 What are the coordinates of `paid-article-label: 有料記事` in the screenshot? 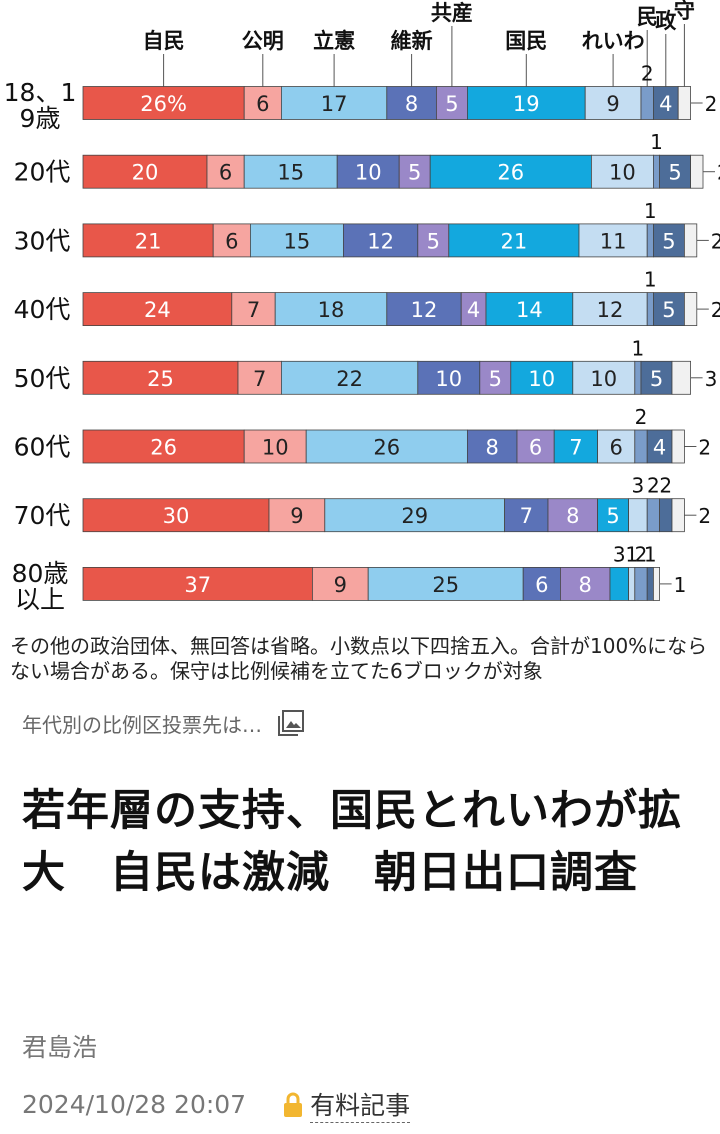 It's located at (360, 1104).